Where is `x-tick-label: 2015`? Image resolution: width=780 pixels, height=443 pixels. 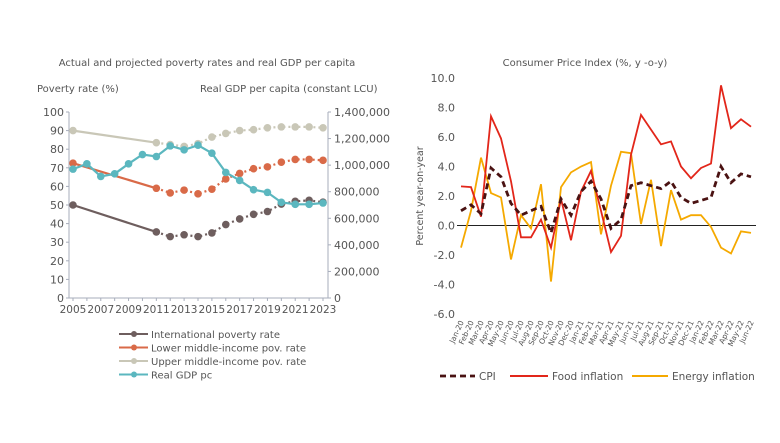
x-tick-label: 2015 is located at coordinates (212, 310).